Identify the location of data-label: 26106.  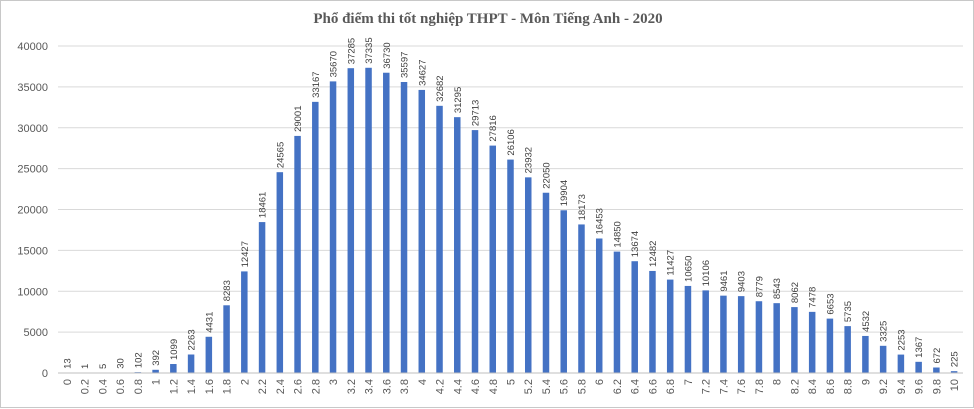
(511, 142).